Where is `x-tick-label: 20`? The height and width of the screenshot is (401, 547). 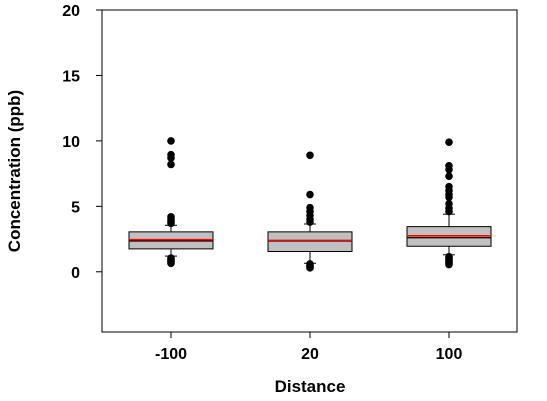 x-tick-label: 20 is located at coordinates (310, 354).